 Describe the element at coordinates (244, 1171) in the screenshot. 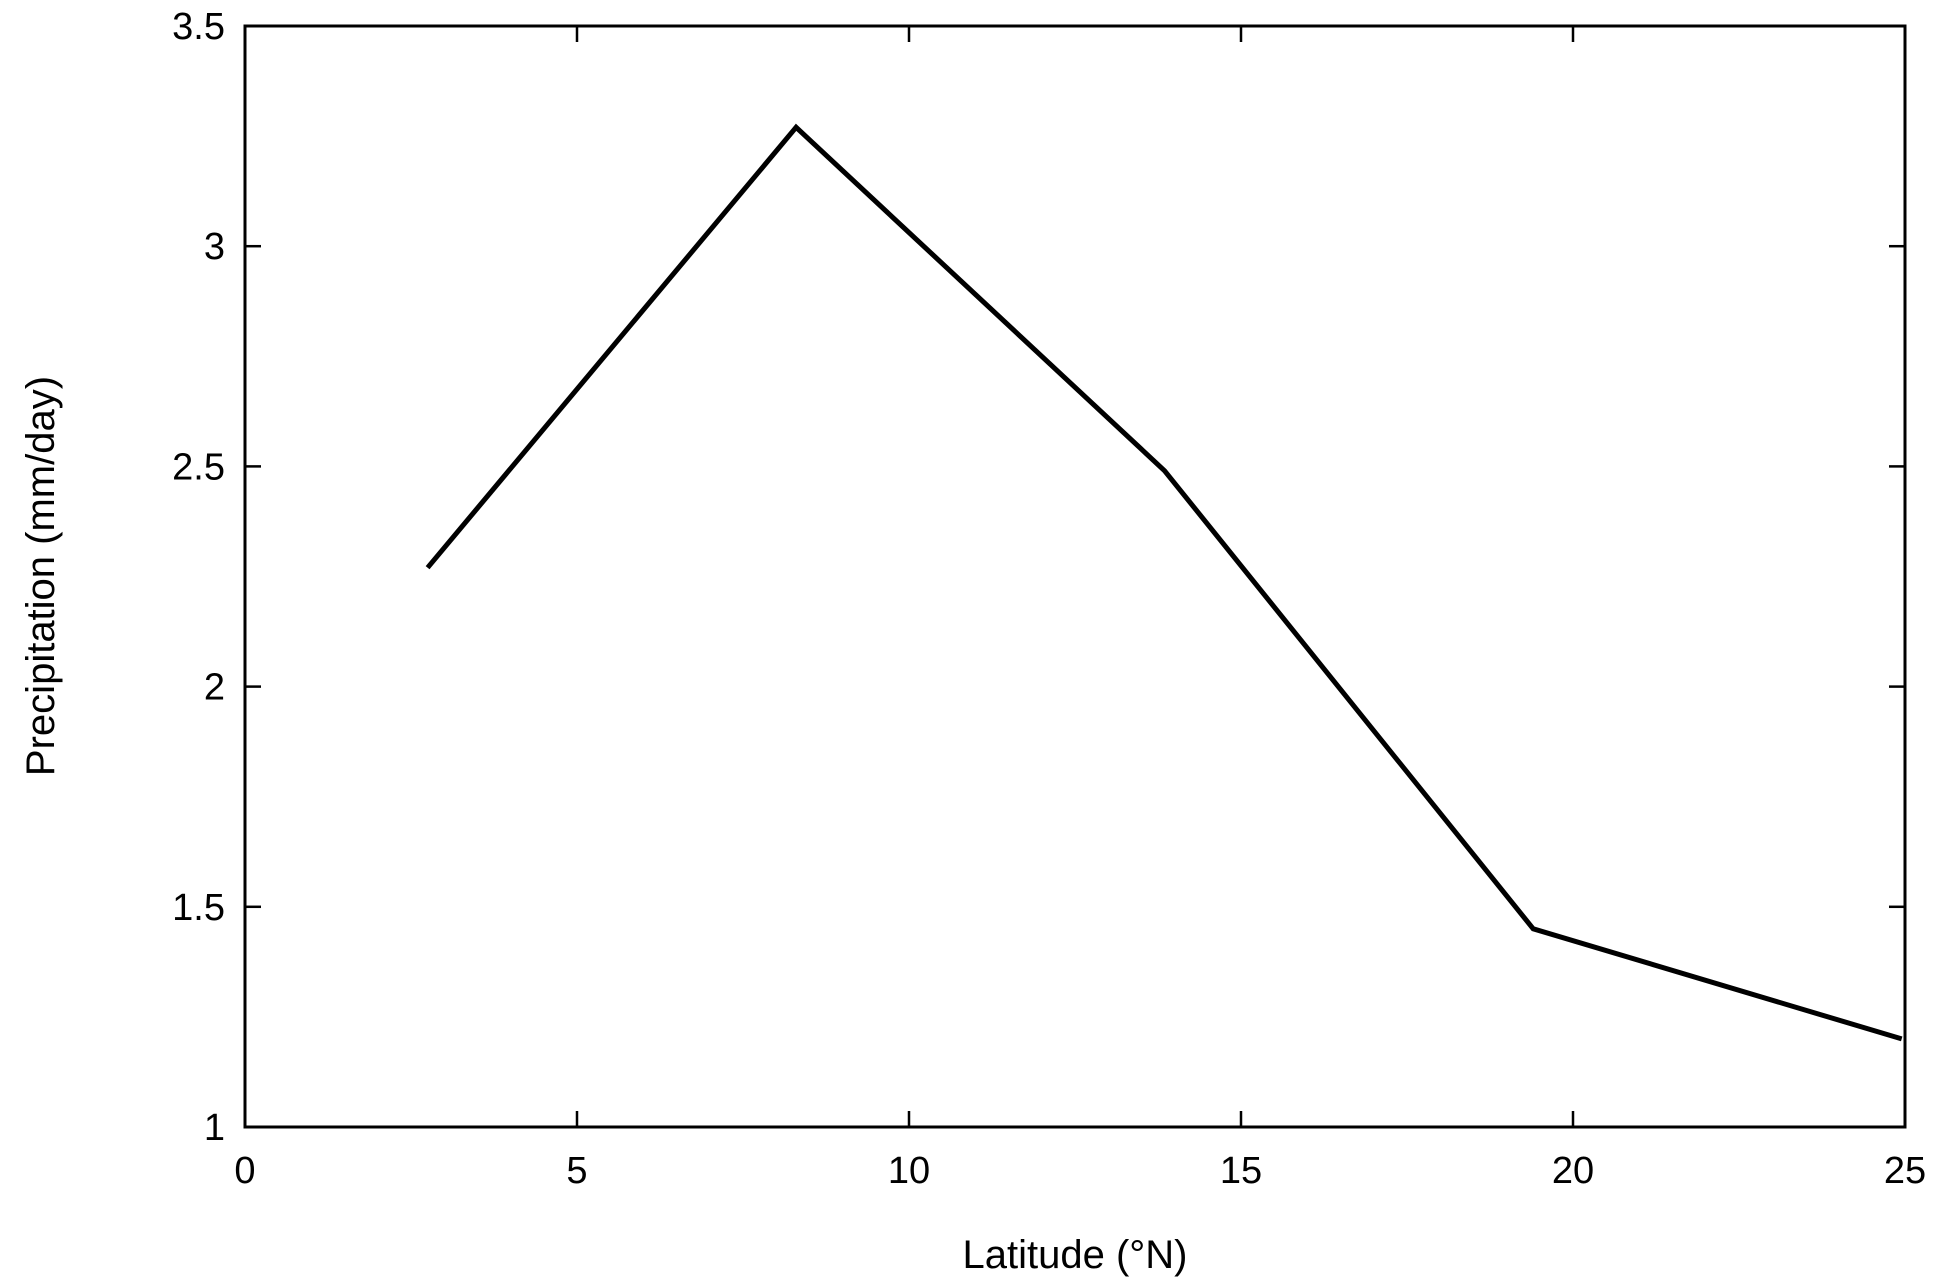

I see `x-tick-label: 0` at that location.